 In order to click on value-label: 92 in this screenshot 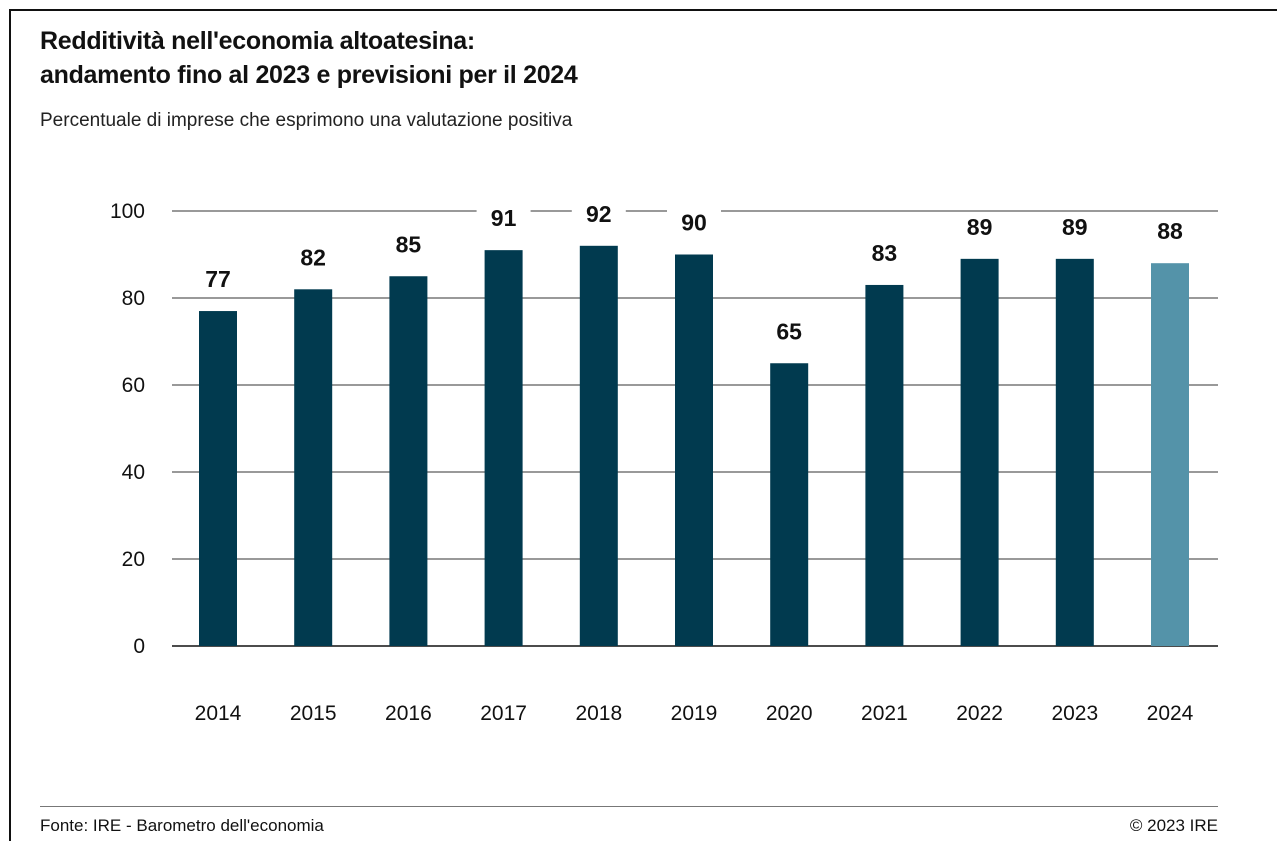, I will do `click(599, 214)`.